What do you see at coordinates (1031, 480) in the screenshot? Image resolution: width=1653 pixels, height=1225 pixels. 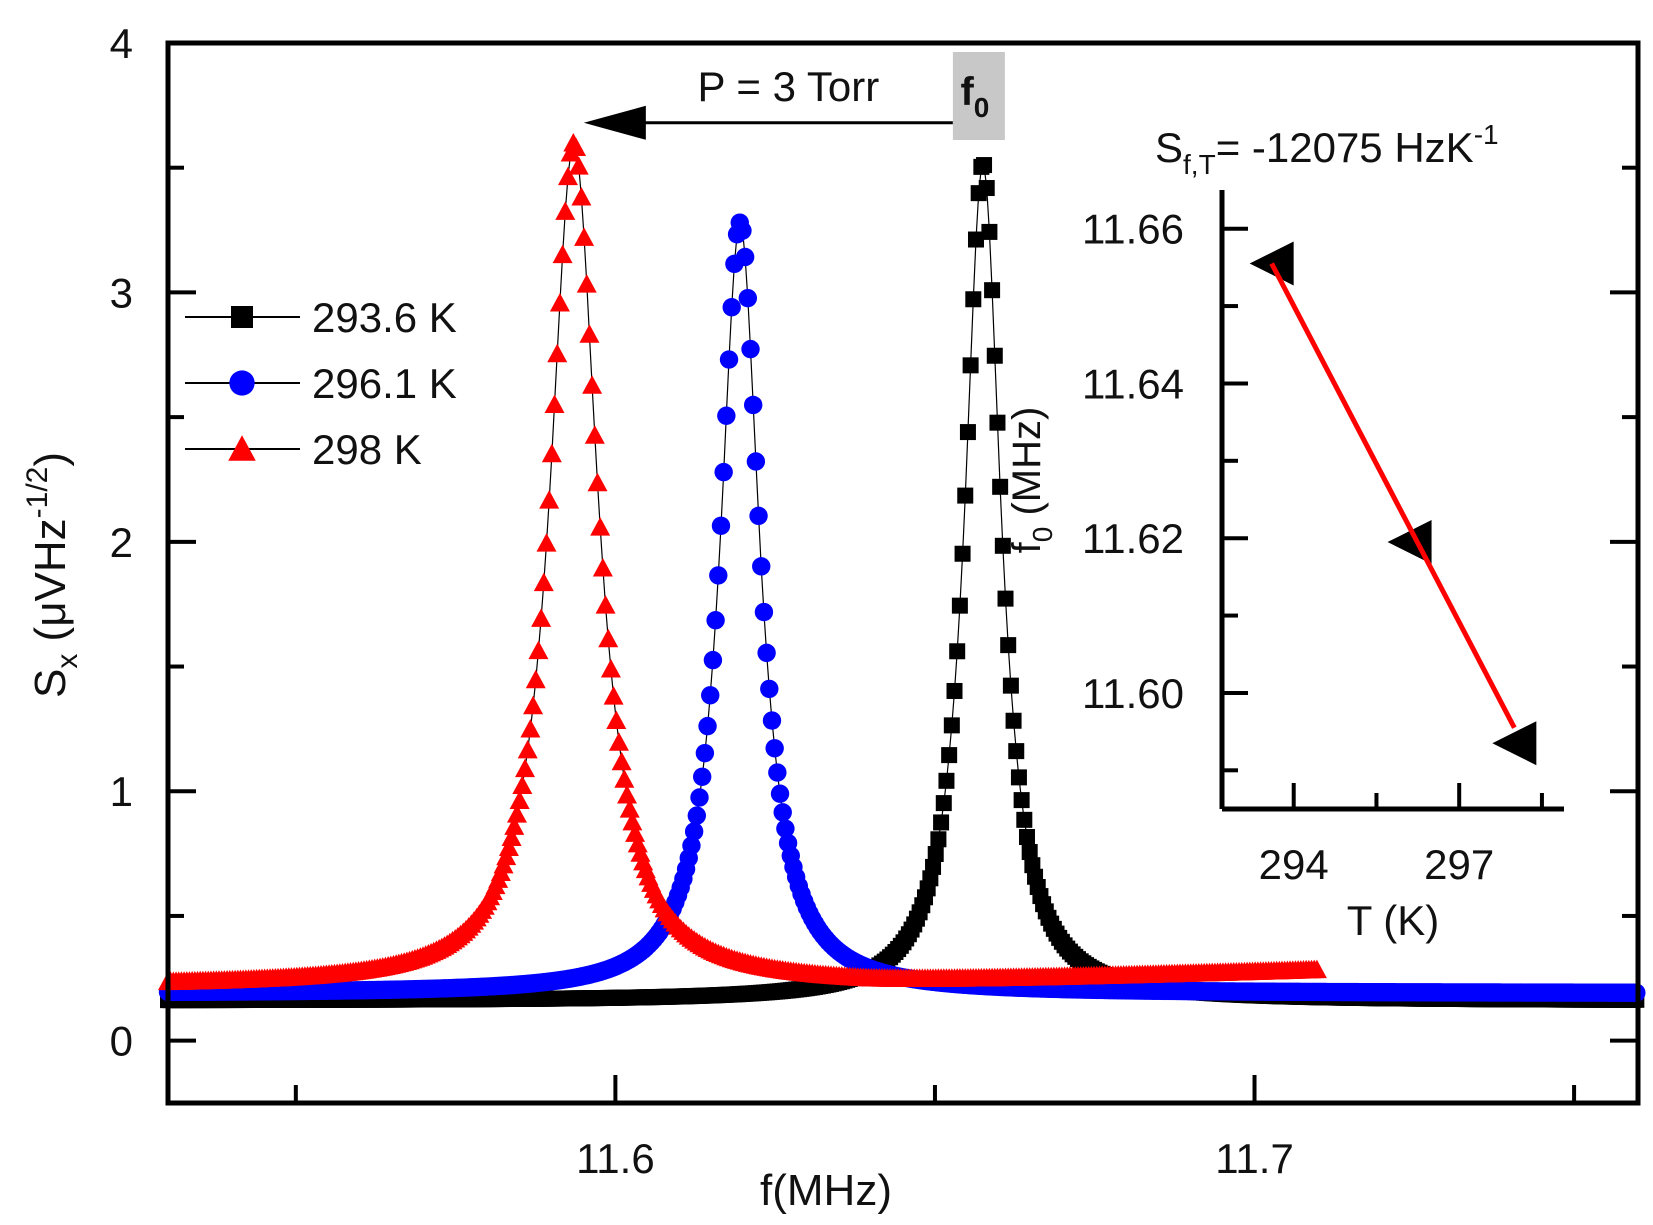 I see `inset-y-axis-label: f0 (MHz)` at bounding box center [1031, 480].